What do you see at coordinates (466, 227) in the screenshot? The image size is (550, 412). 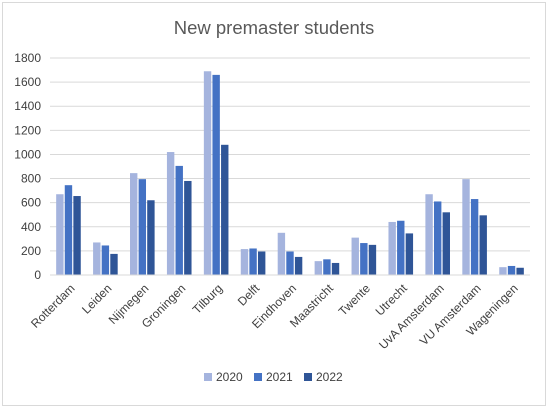 I see `bar-2020-vu-amsterdam` at bounding box center [466, 227].